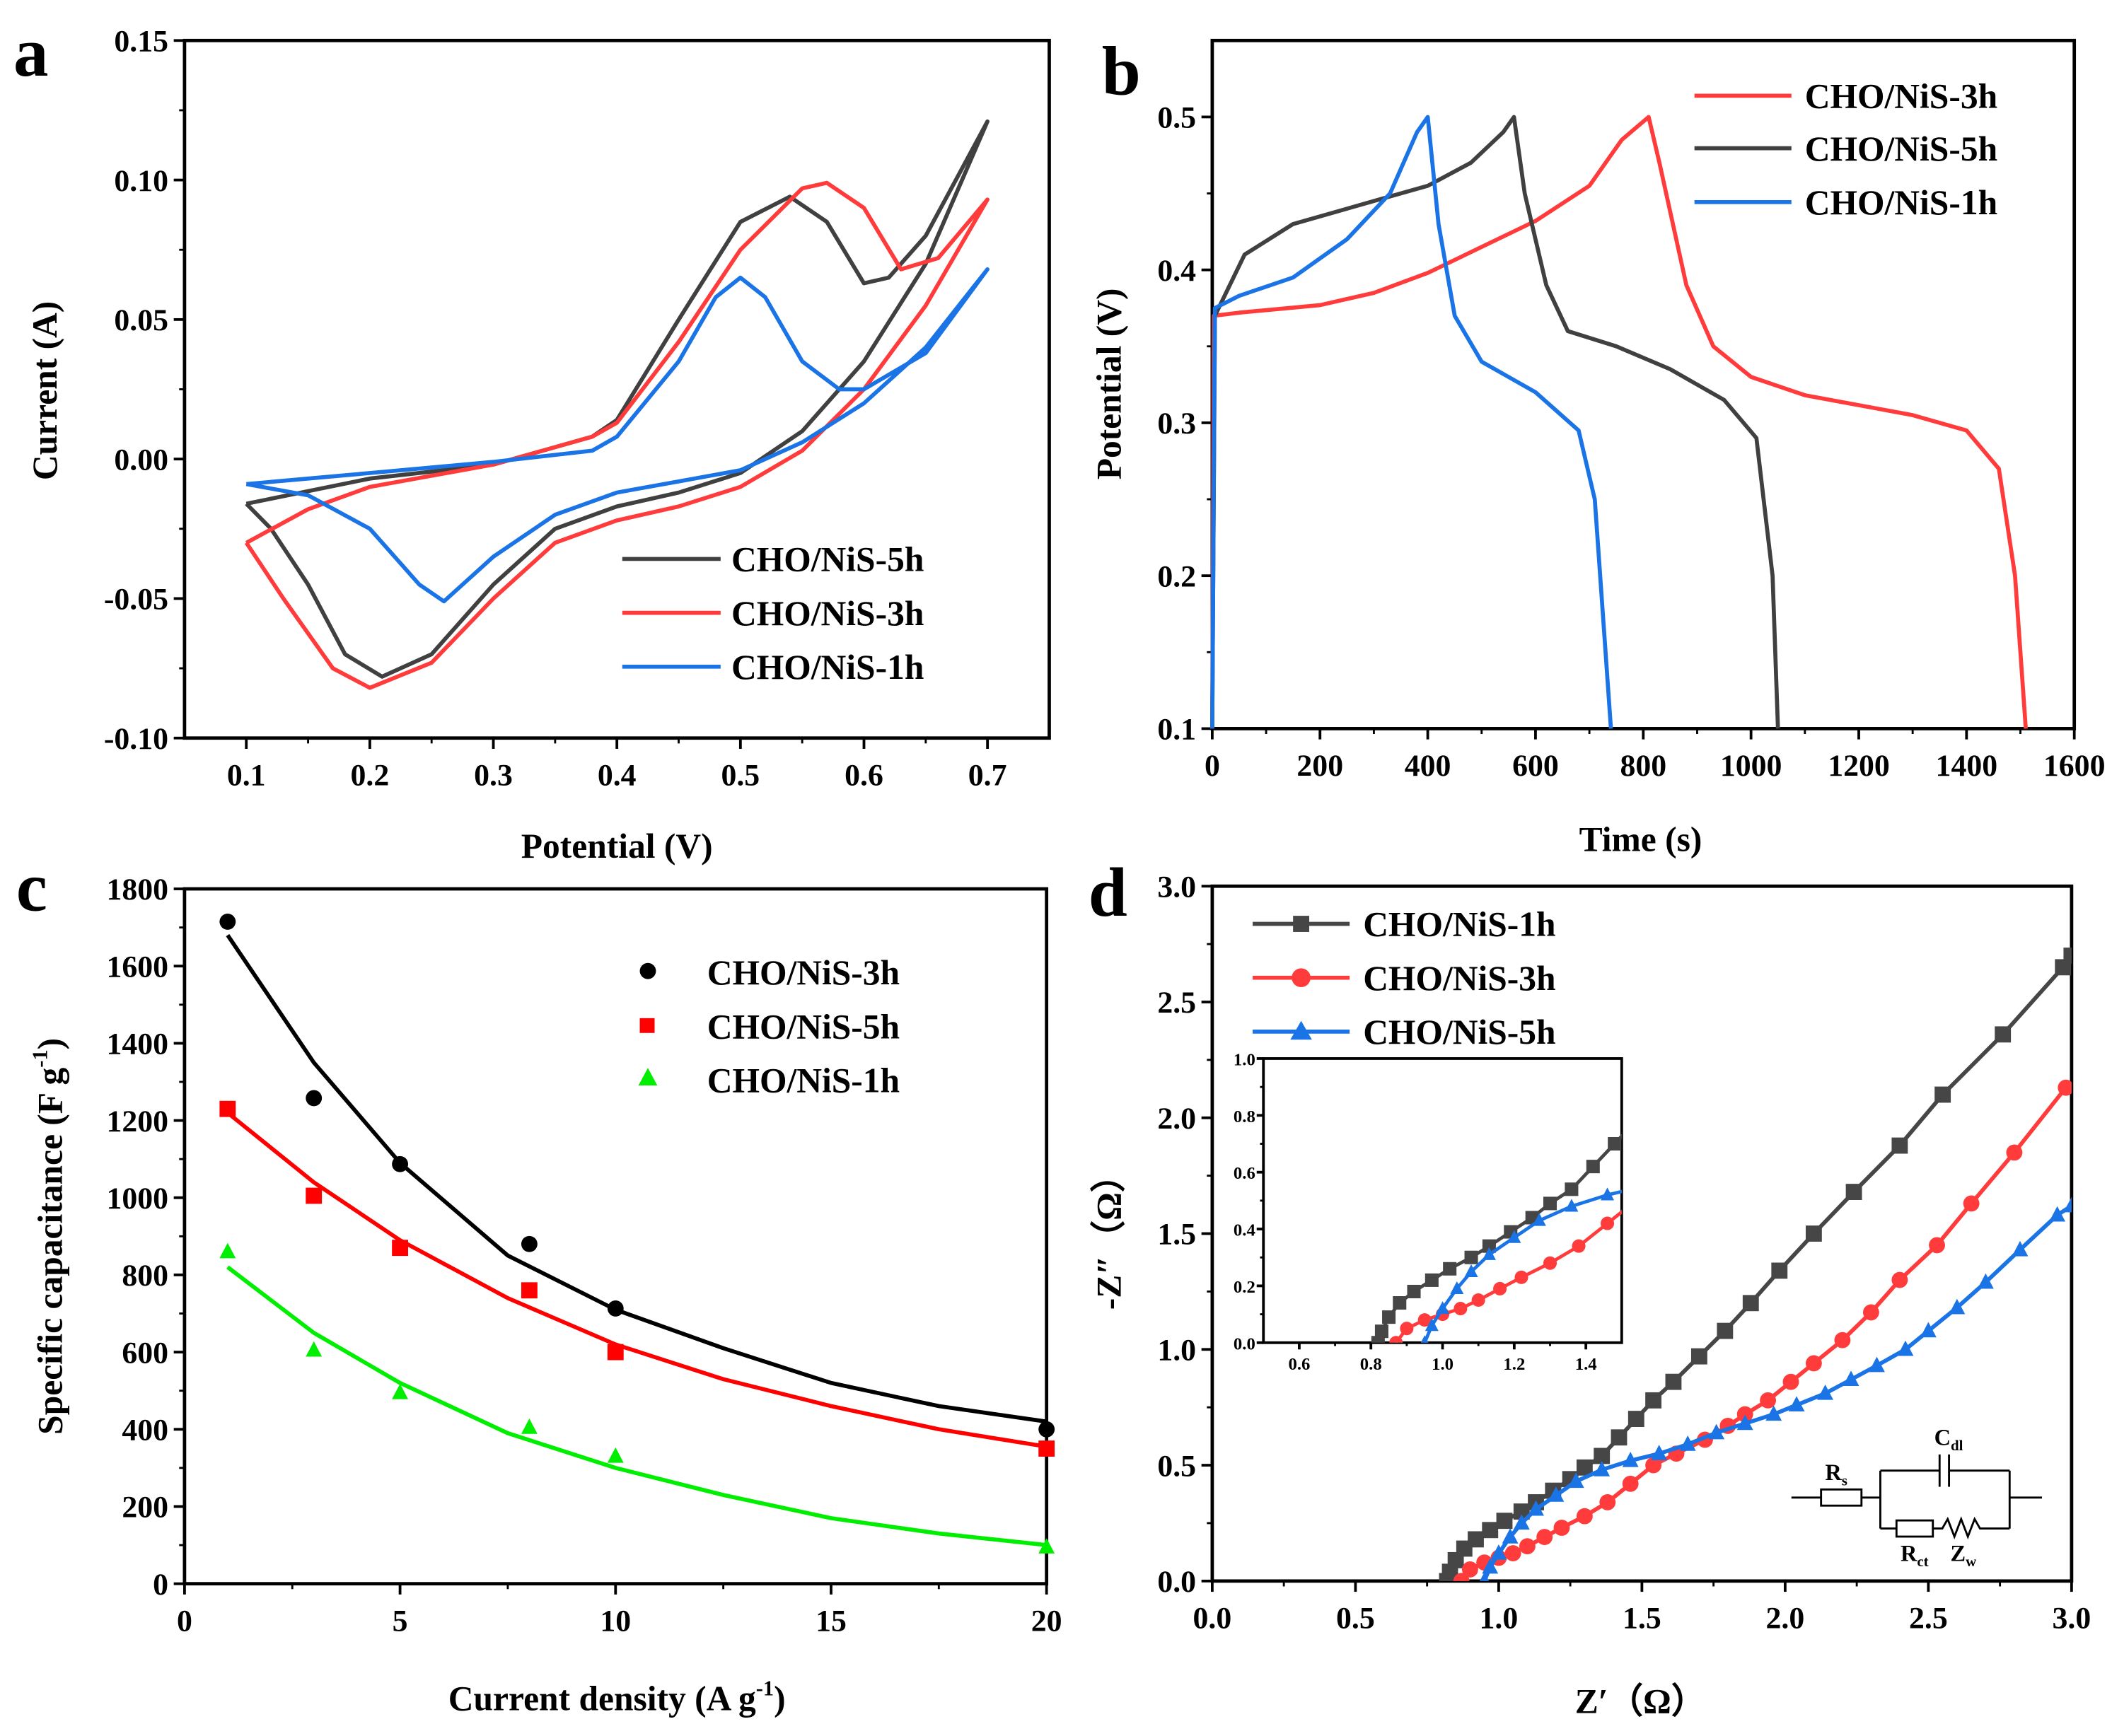 The image size is (2112, 1736). What do you see at coordinates (1619, 422) in the screenshot?
I see `panel-b-series-cho-nis-3h` at bounding box center [1619, 422].